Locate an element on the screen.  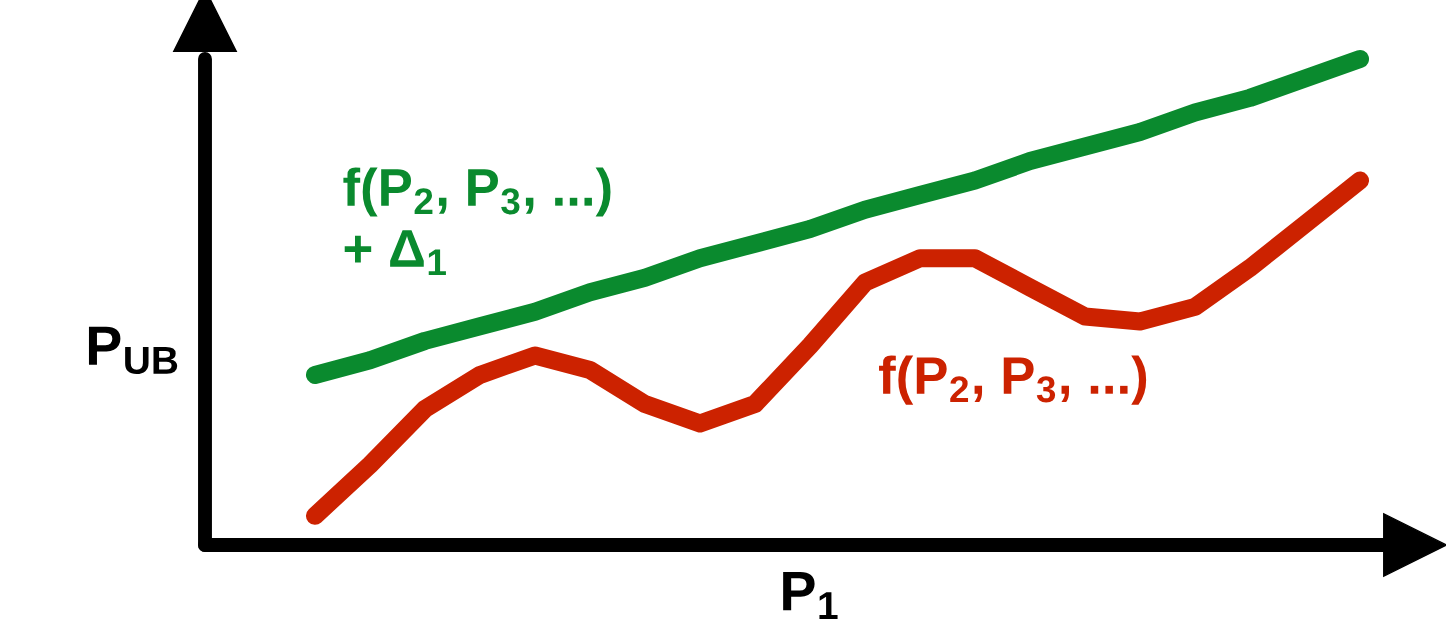
x-axis-title: P$_{1}$ is located at coordinates (810, 595).